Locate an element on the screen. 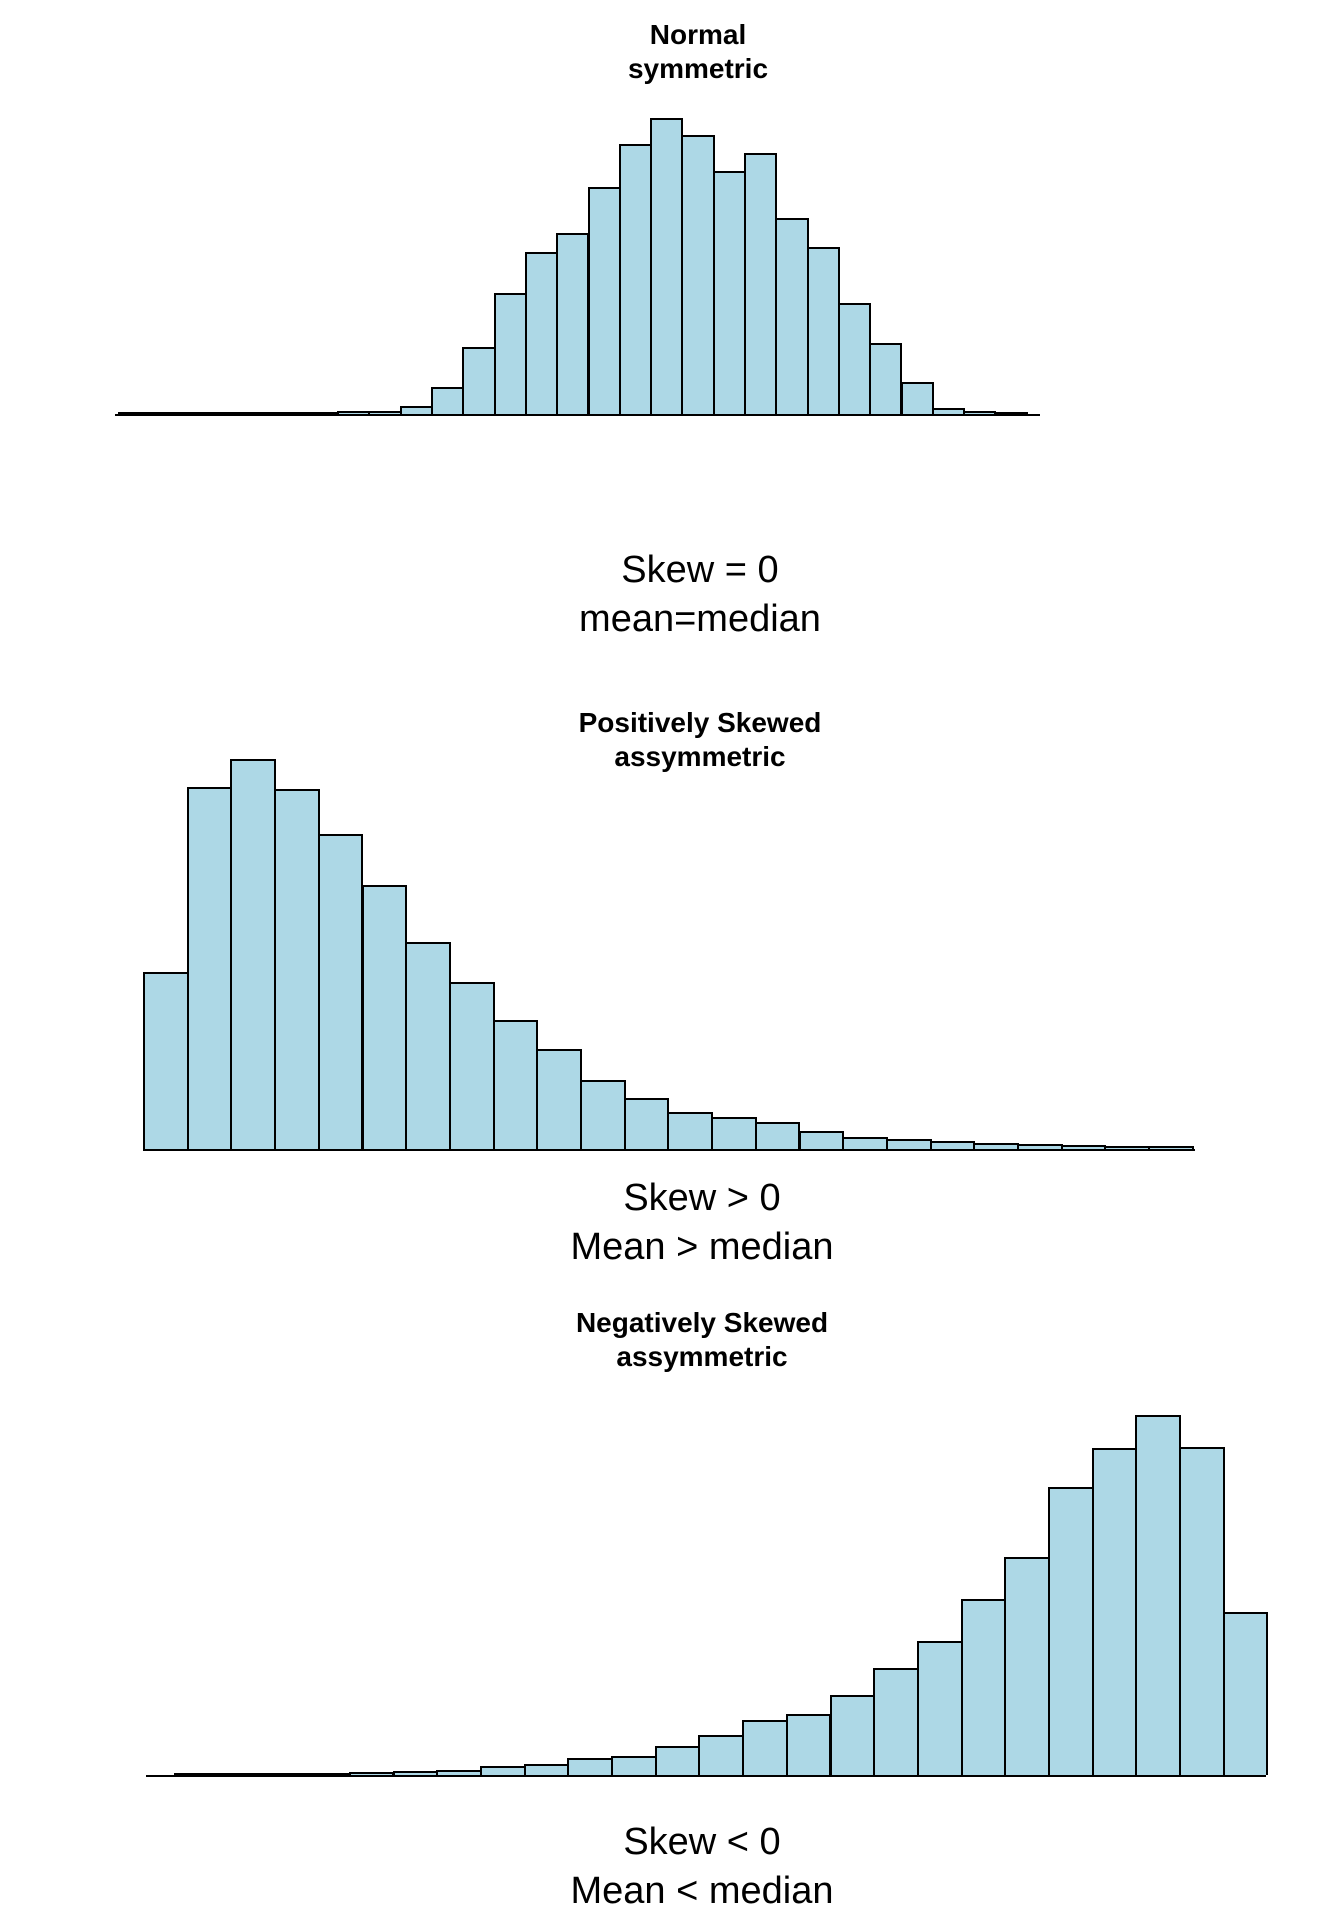  chart-caption-line2: Mean > median is located at coordinates (702, 1246).